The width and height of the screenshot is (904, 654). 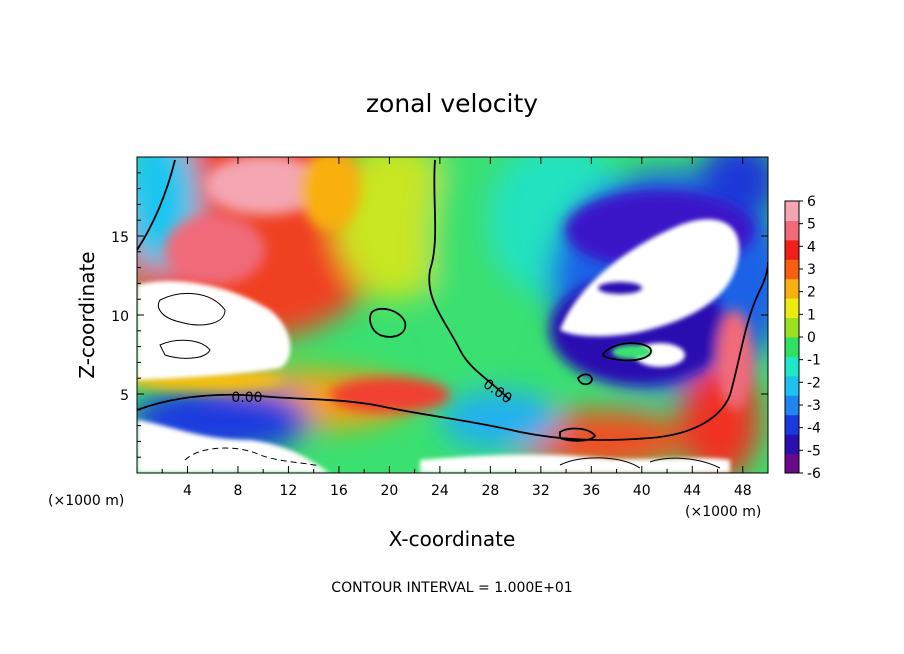 What do you see at coordinates (811, 225) in the screenshot?
I see `colorbar-tick-label: 5` at bounding box center [811, 225].